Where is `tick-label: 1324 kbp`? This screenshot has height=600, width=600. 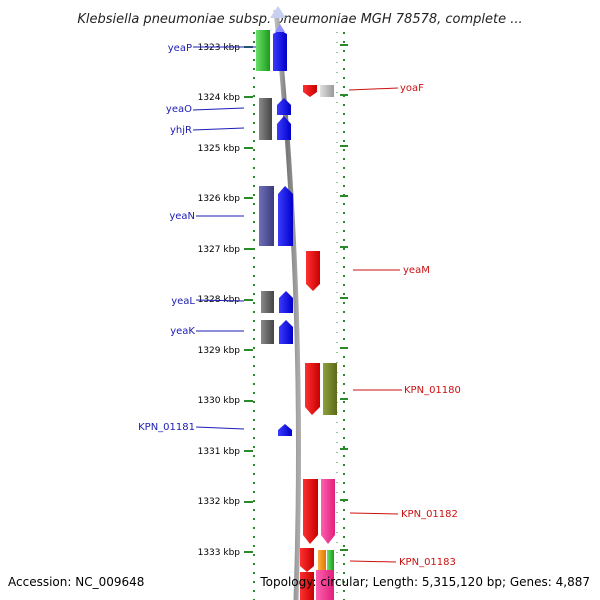 tick-label: 1324 kbp is located at coordinates (219, 98).